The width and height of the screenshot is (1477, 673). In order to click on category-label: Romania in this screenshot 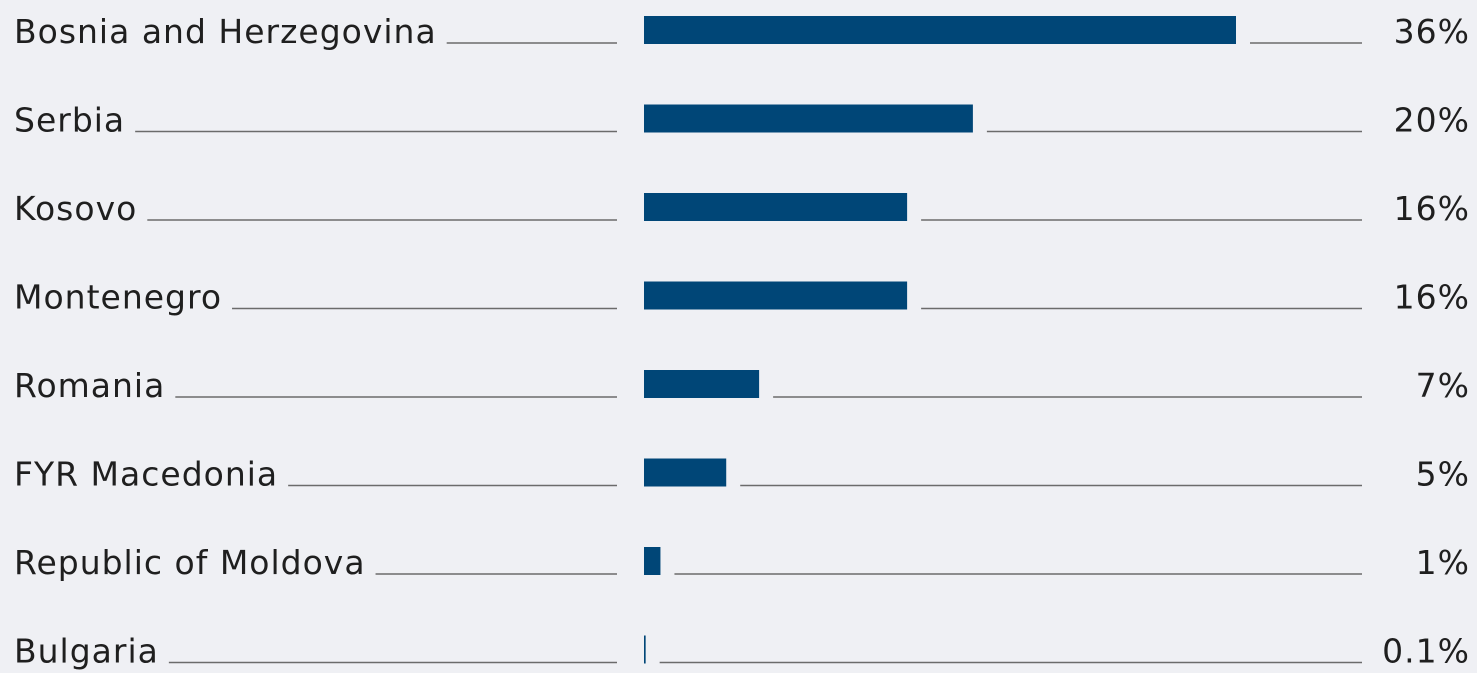, I will do `click(89, 385)`.